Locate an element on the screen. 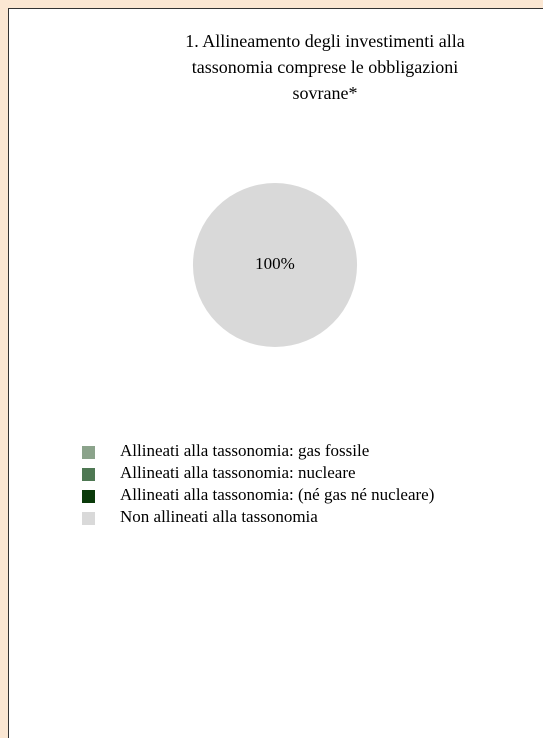  chart-title: tassonomia comprese le obbligazioni is located at coordinates (325, 67).